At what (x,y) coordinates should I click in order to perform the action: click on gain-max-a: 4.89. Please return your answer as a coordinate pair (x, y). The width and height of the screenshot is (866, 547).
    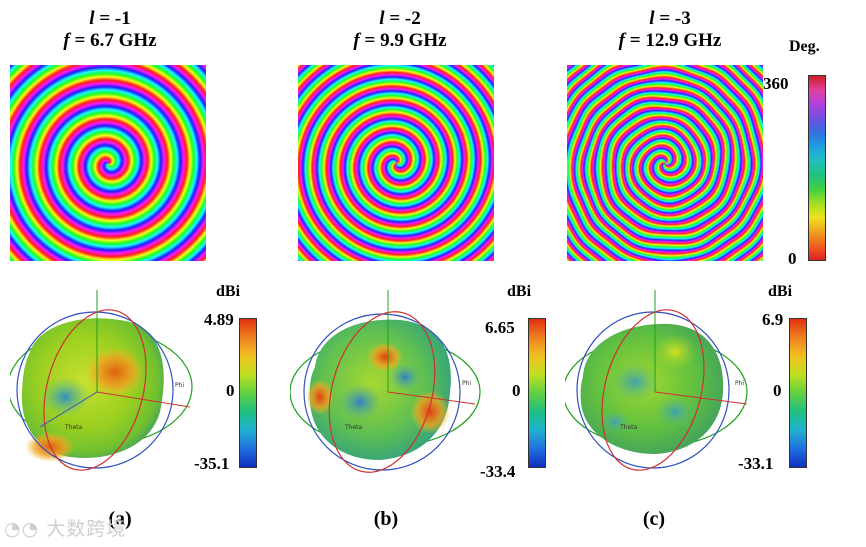
    Looking at the image, I should click on (219, 319).